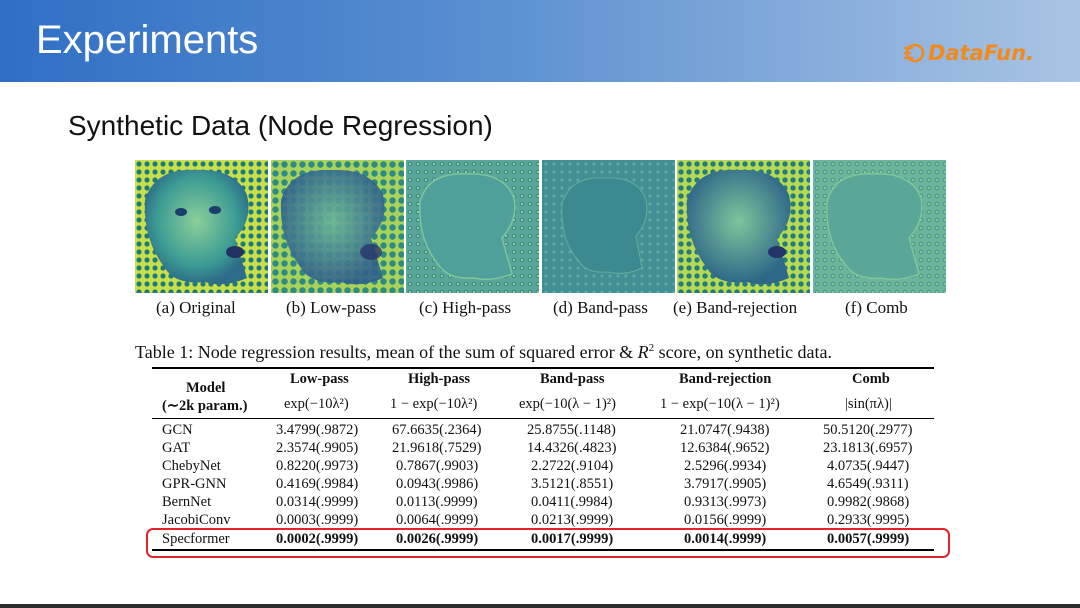 This screenshot has height=608, width=1080. Describe the element at coordinates (725, 430) in the screenshot. I see `table-cell: 21.0747(.9438)` at that location.